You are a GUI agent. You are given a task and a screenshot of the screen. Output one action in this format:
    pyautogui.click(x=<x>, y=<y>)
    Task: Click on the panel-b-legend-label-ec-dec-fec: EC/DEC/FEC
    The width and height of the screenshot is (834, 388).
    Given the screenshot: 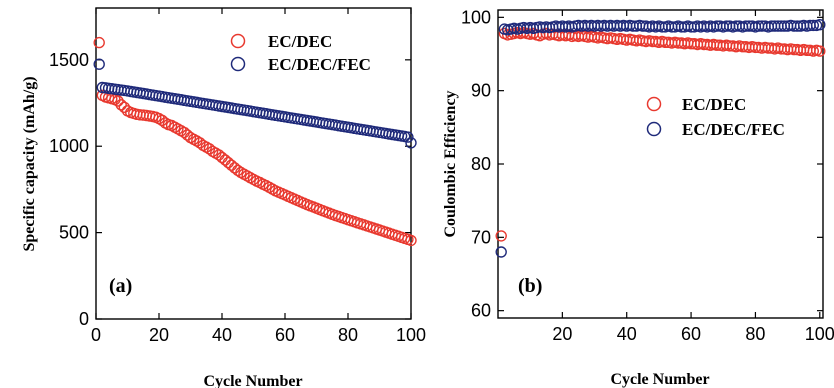 What is the action you would take?
    pyautogui.click(x=733, y=129)
    